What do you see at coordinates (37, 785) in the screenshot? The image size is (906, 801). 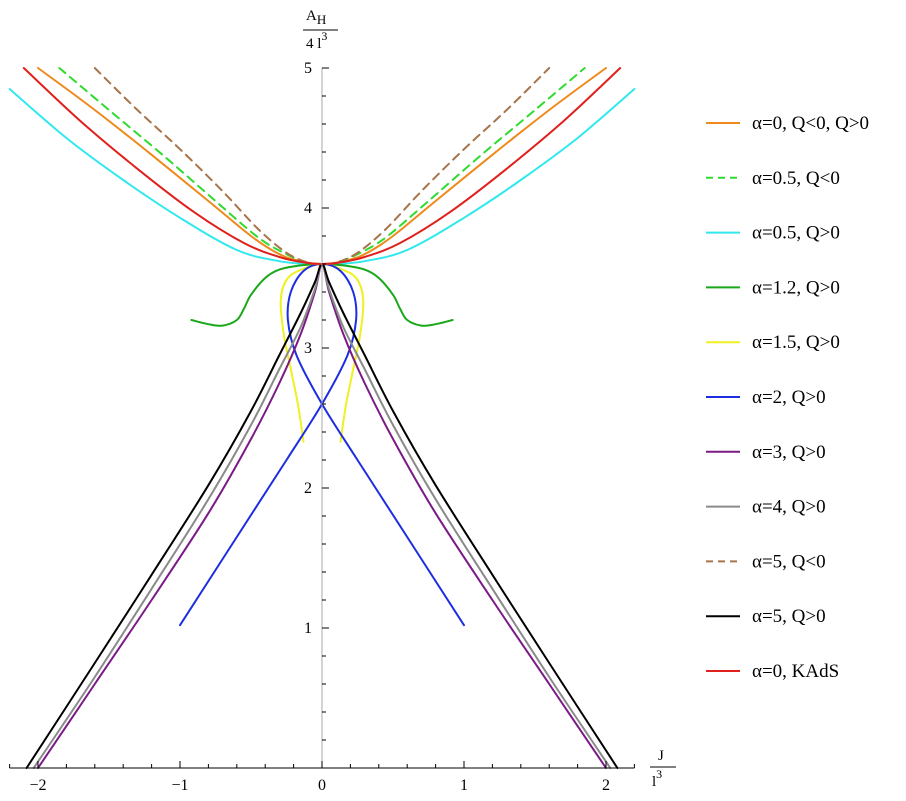 I see `x-tick-label: −2` at bounding box center [37, 785].